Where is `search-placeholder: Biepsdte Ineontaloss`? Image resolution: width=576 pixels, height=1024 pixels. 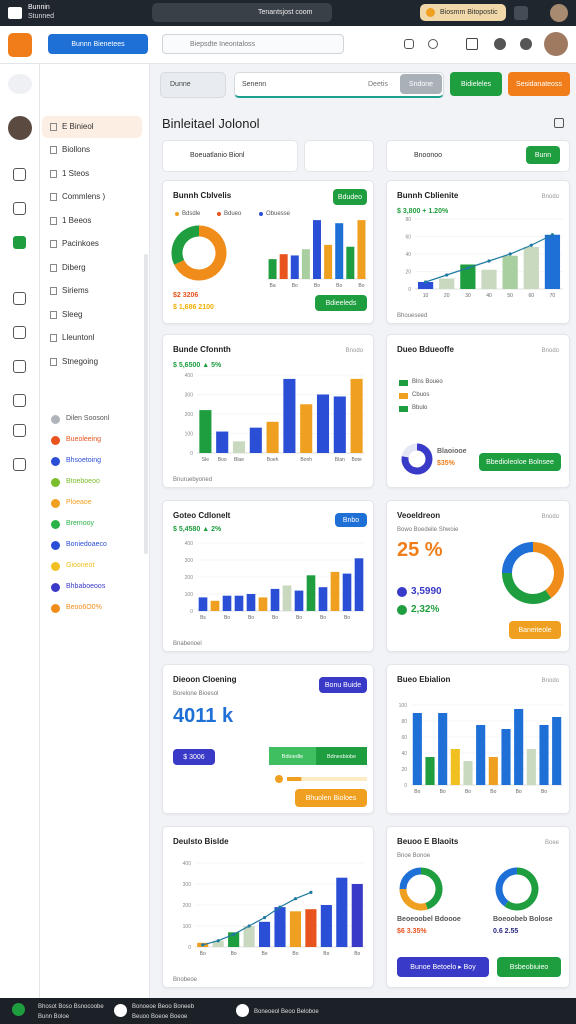
search-placeholder: Biepsdte Ineontaloss is located at coordinates (222, 44).